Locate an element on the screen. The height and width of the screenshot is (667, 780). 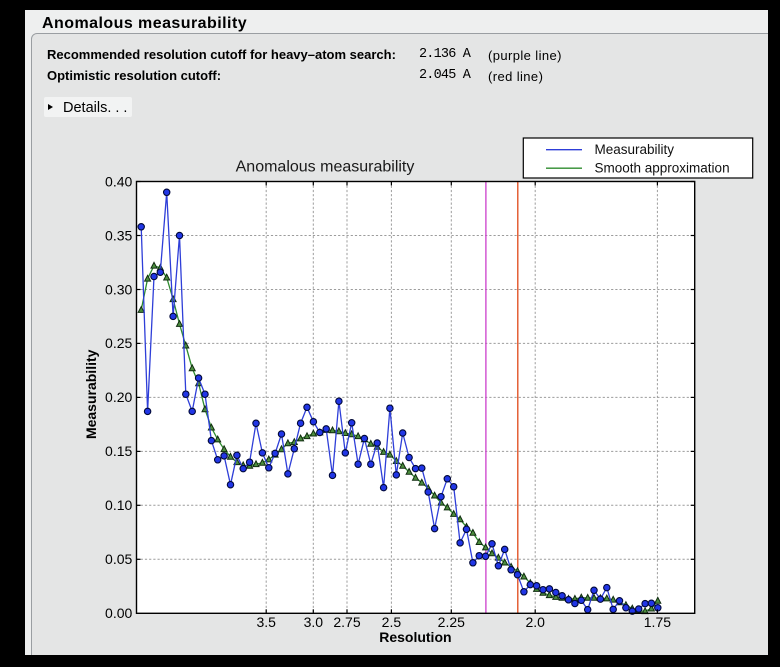
svg-text: 2.0 is located at coordinates (535, 622).